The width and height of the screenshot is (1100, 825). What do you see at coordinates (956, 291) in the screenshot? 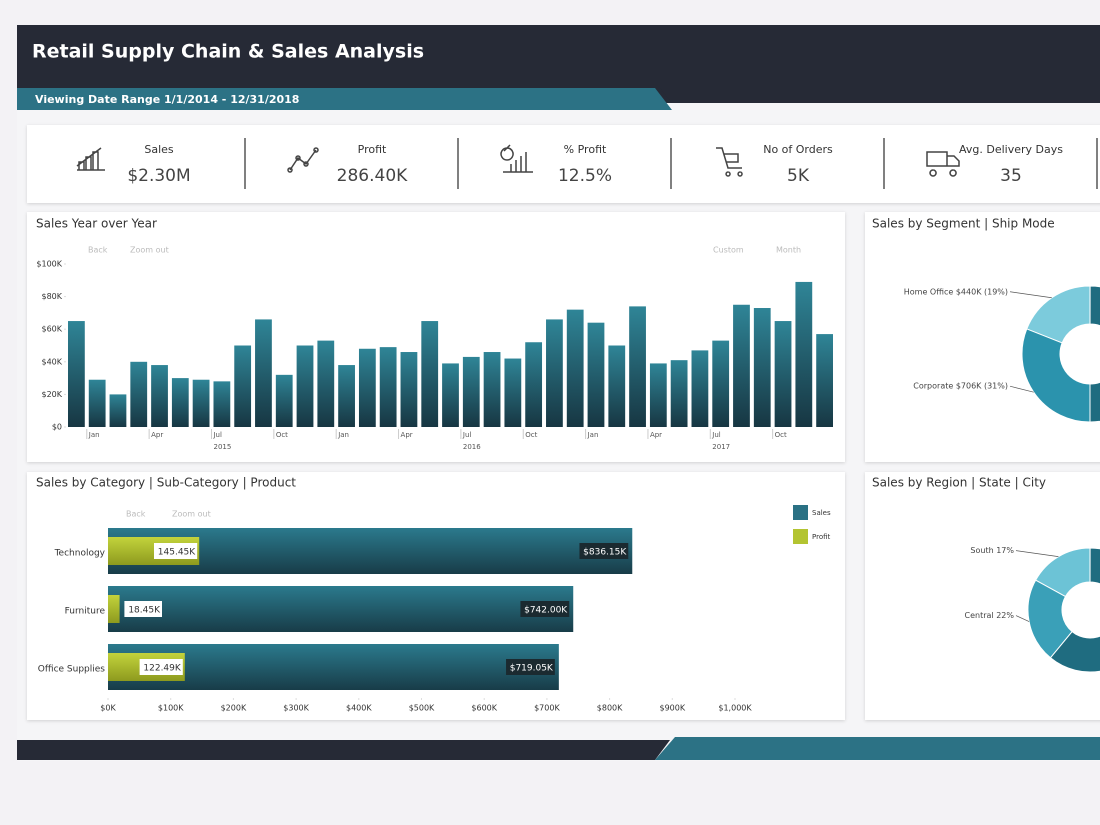
I see `slice-label: Home Office $440K (19%)` at bounding box center [956, 291].